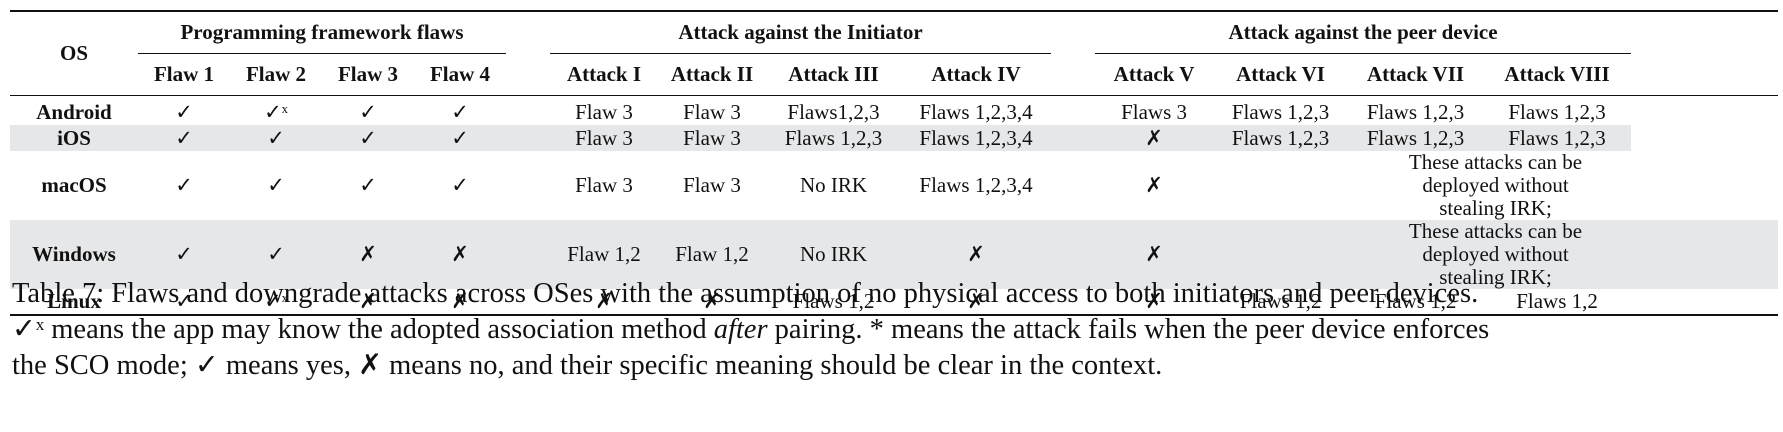 The height and width of the screenshot is (432, 1783). Describe the element at coordinates (1363, 32) in the screenshot. I see `group-attack-peer: Attack against the peer device` at that location.